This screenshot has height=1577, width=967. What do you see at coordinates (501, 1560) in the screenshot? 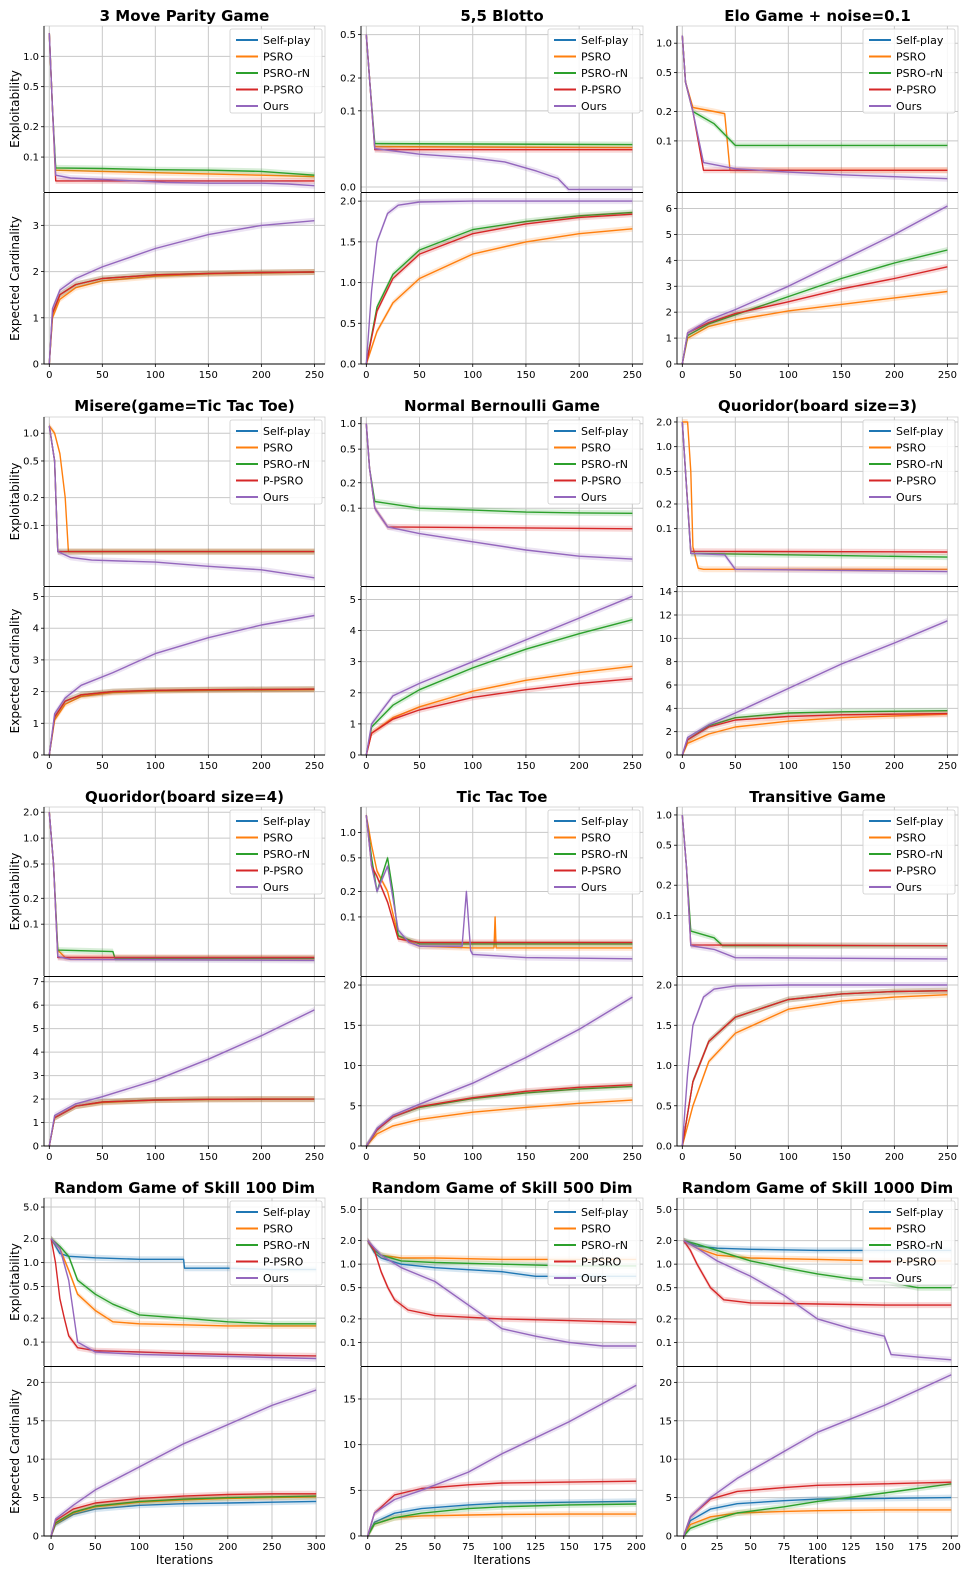
I see `x-axis-label: Iterations` at bounding box center [501, 1560].